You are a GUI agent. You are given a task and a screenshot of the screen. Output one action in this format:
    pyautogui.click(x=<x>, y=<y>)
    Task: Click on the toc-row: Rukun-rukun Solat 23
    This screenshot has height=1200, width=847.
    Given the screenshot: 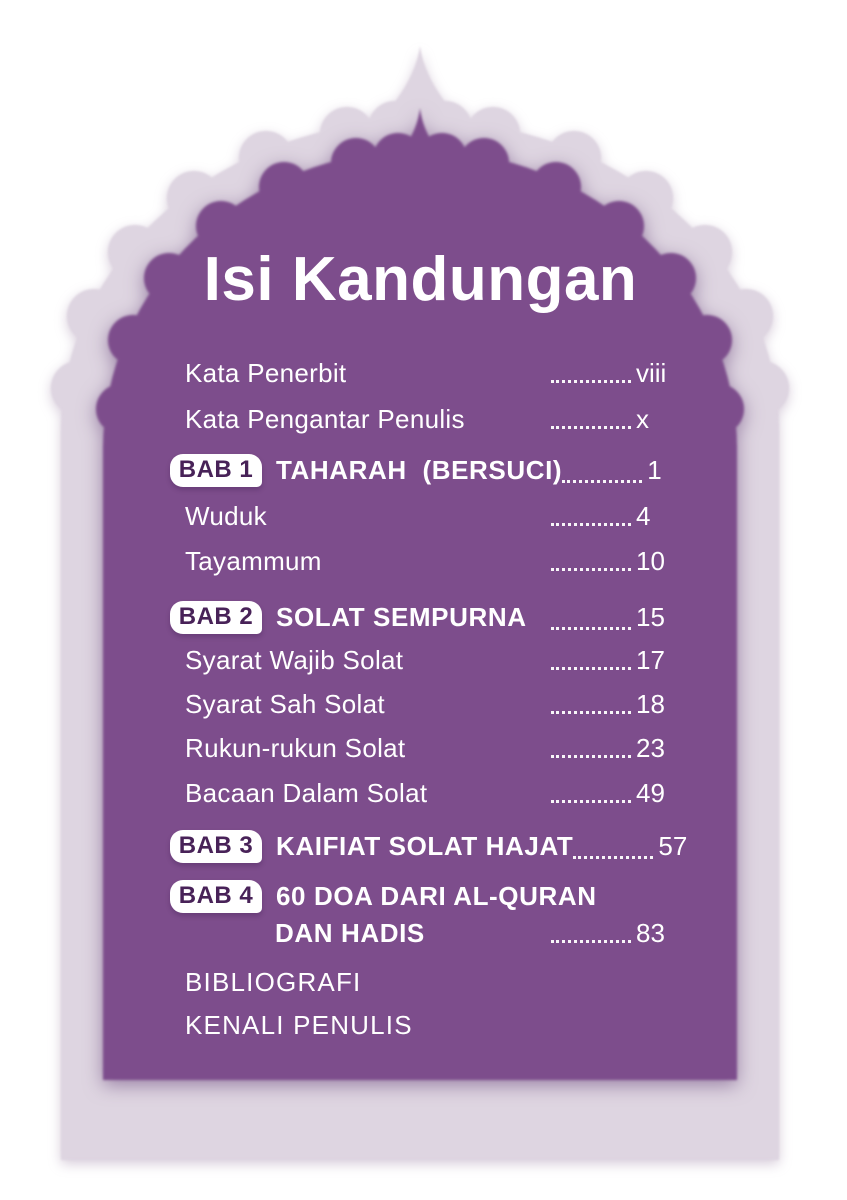 What is the action you would take?
    pyautogui.click(x=435, y=748)
    